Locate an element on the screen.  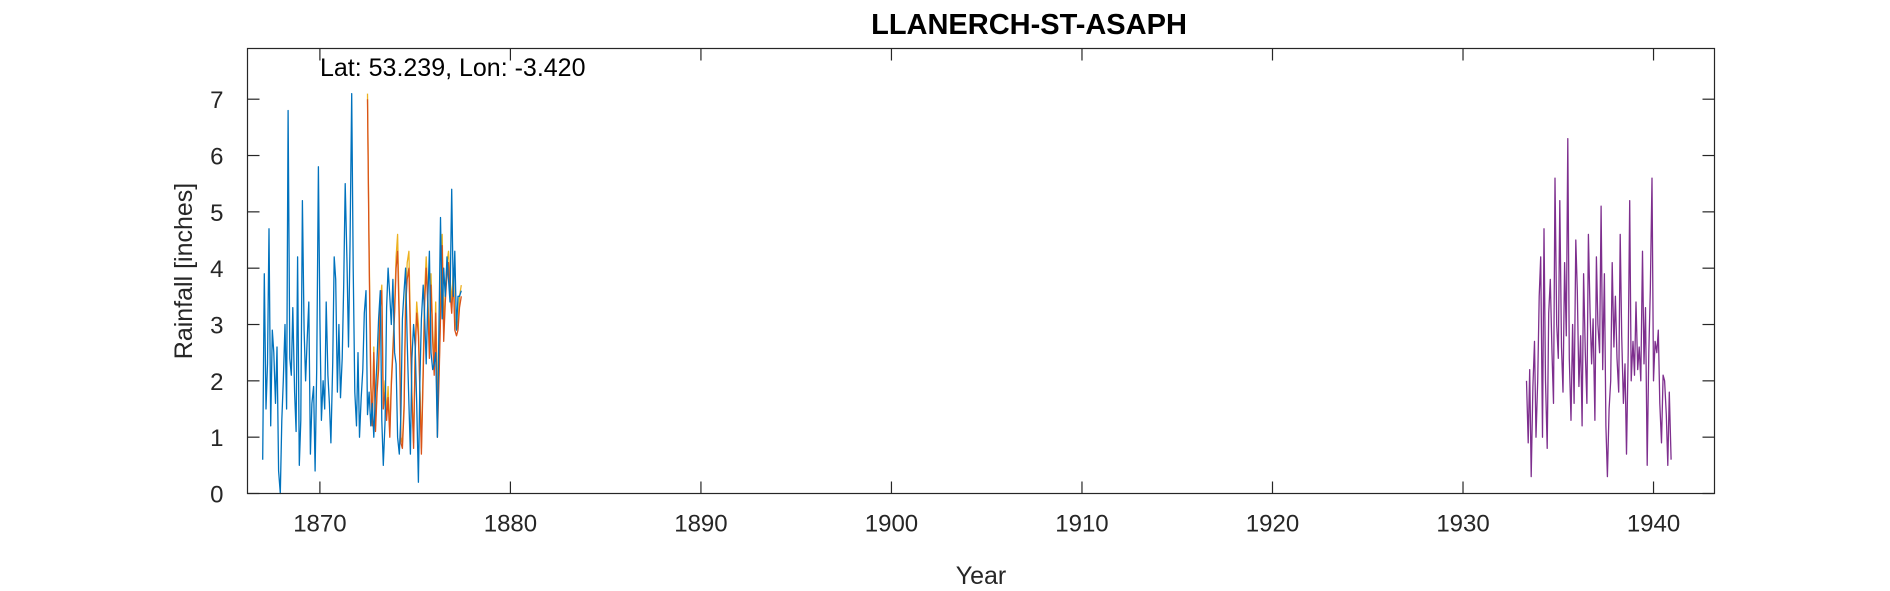
y-tick-label: 6 is located at coordinates (216, 157).